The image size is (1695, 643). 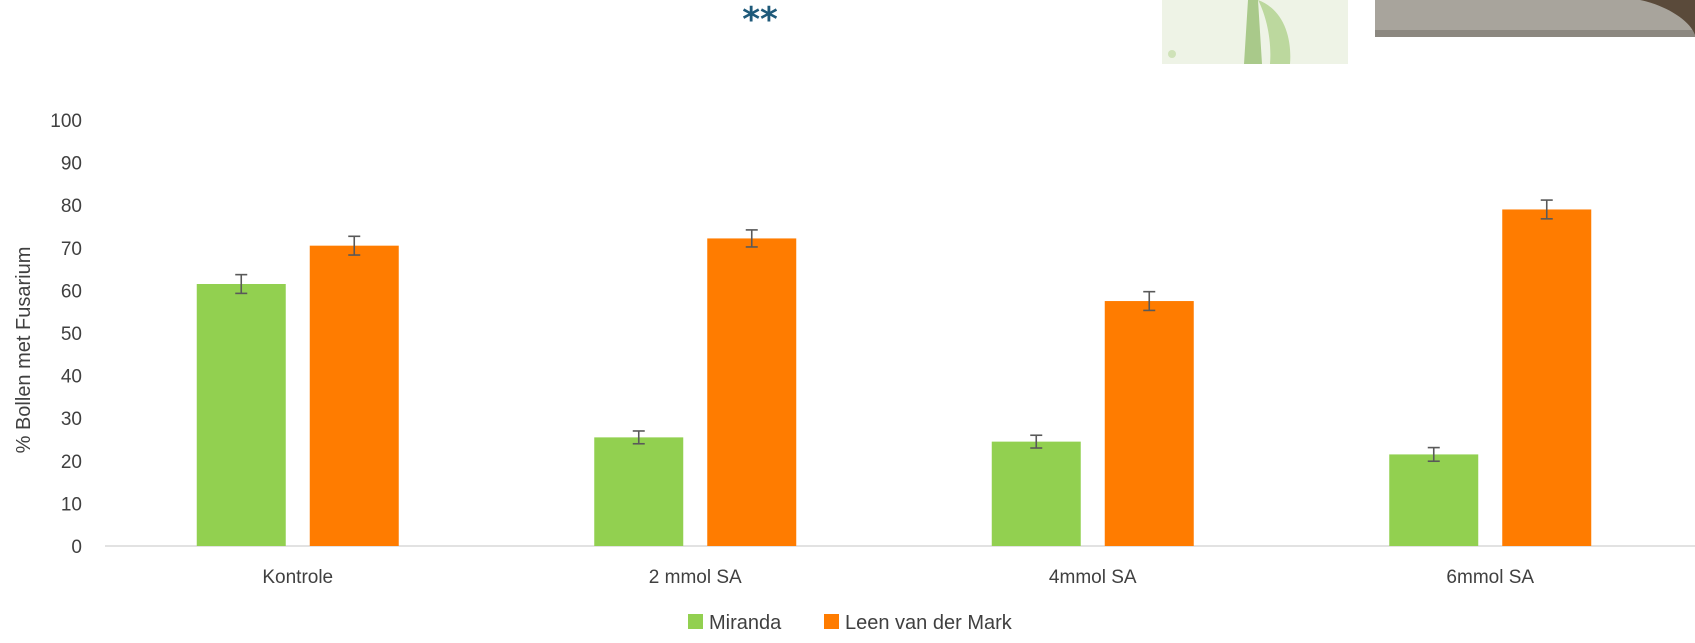 What do you see at coordinates (898, 577) in the screenshot?
I see `x-axis-ticks: Kontrole 2 mmol SA 4mmol SA 6mmol SA` at bounding box center [898, 577].